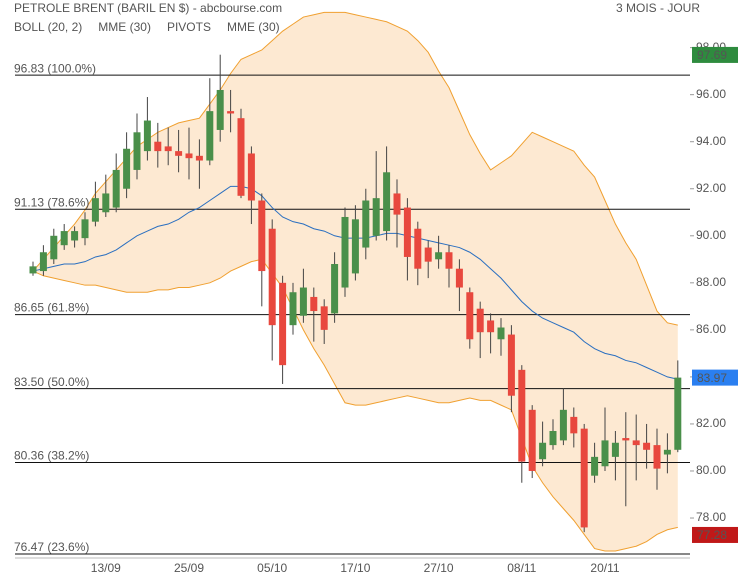 The height and width of the screenshot is (580, 739). What do you see at coordinates (712, 535) in the screenshot?
I see `price-tag-label: 77.28` at bounding box center [712, 535].